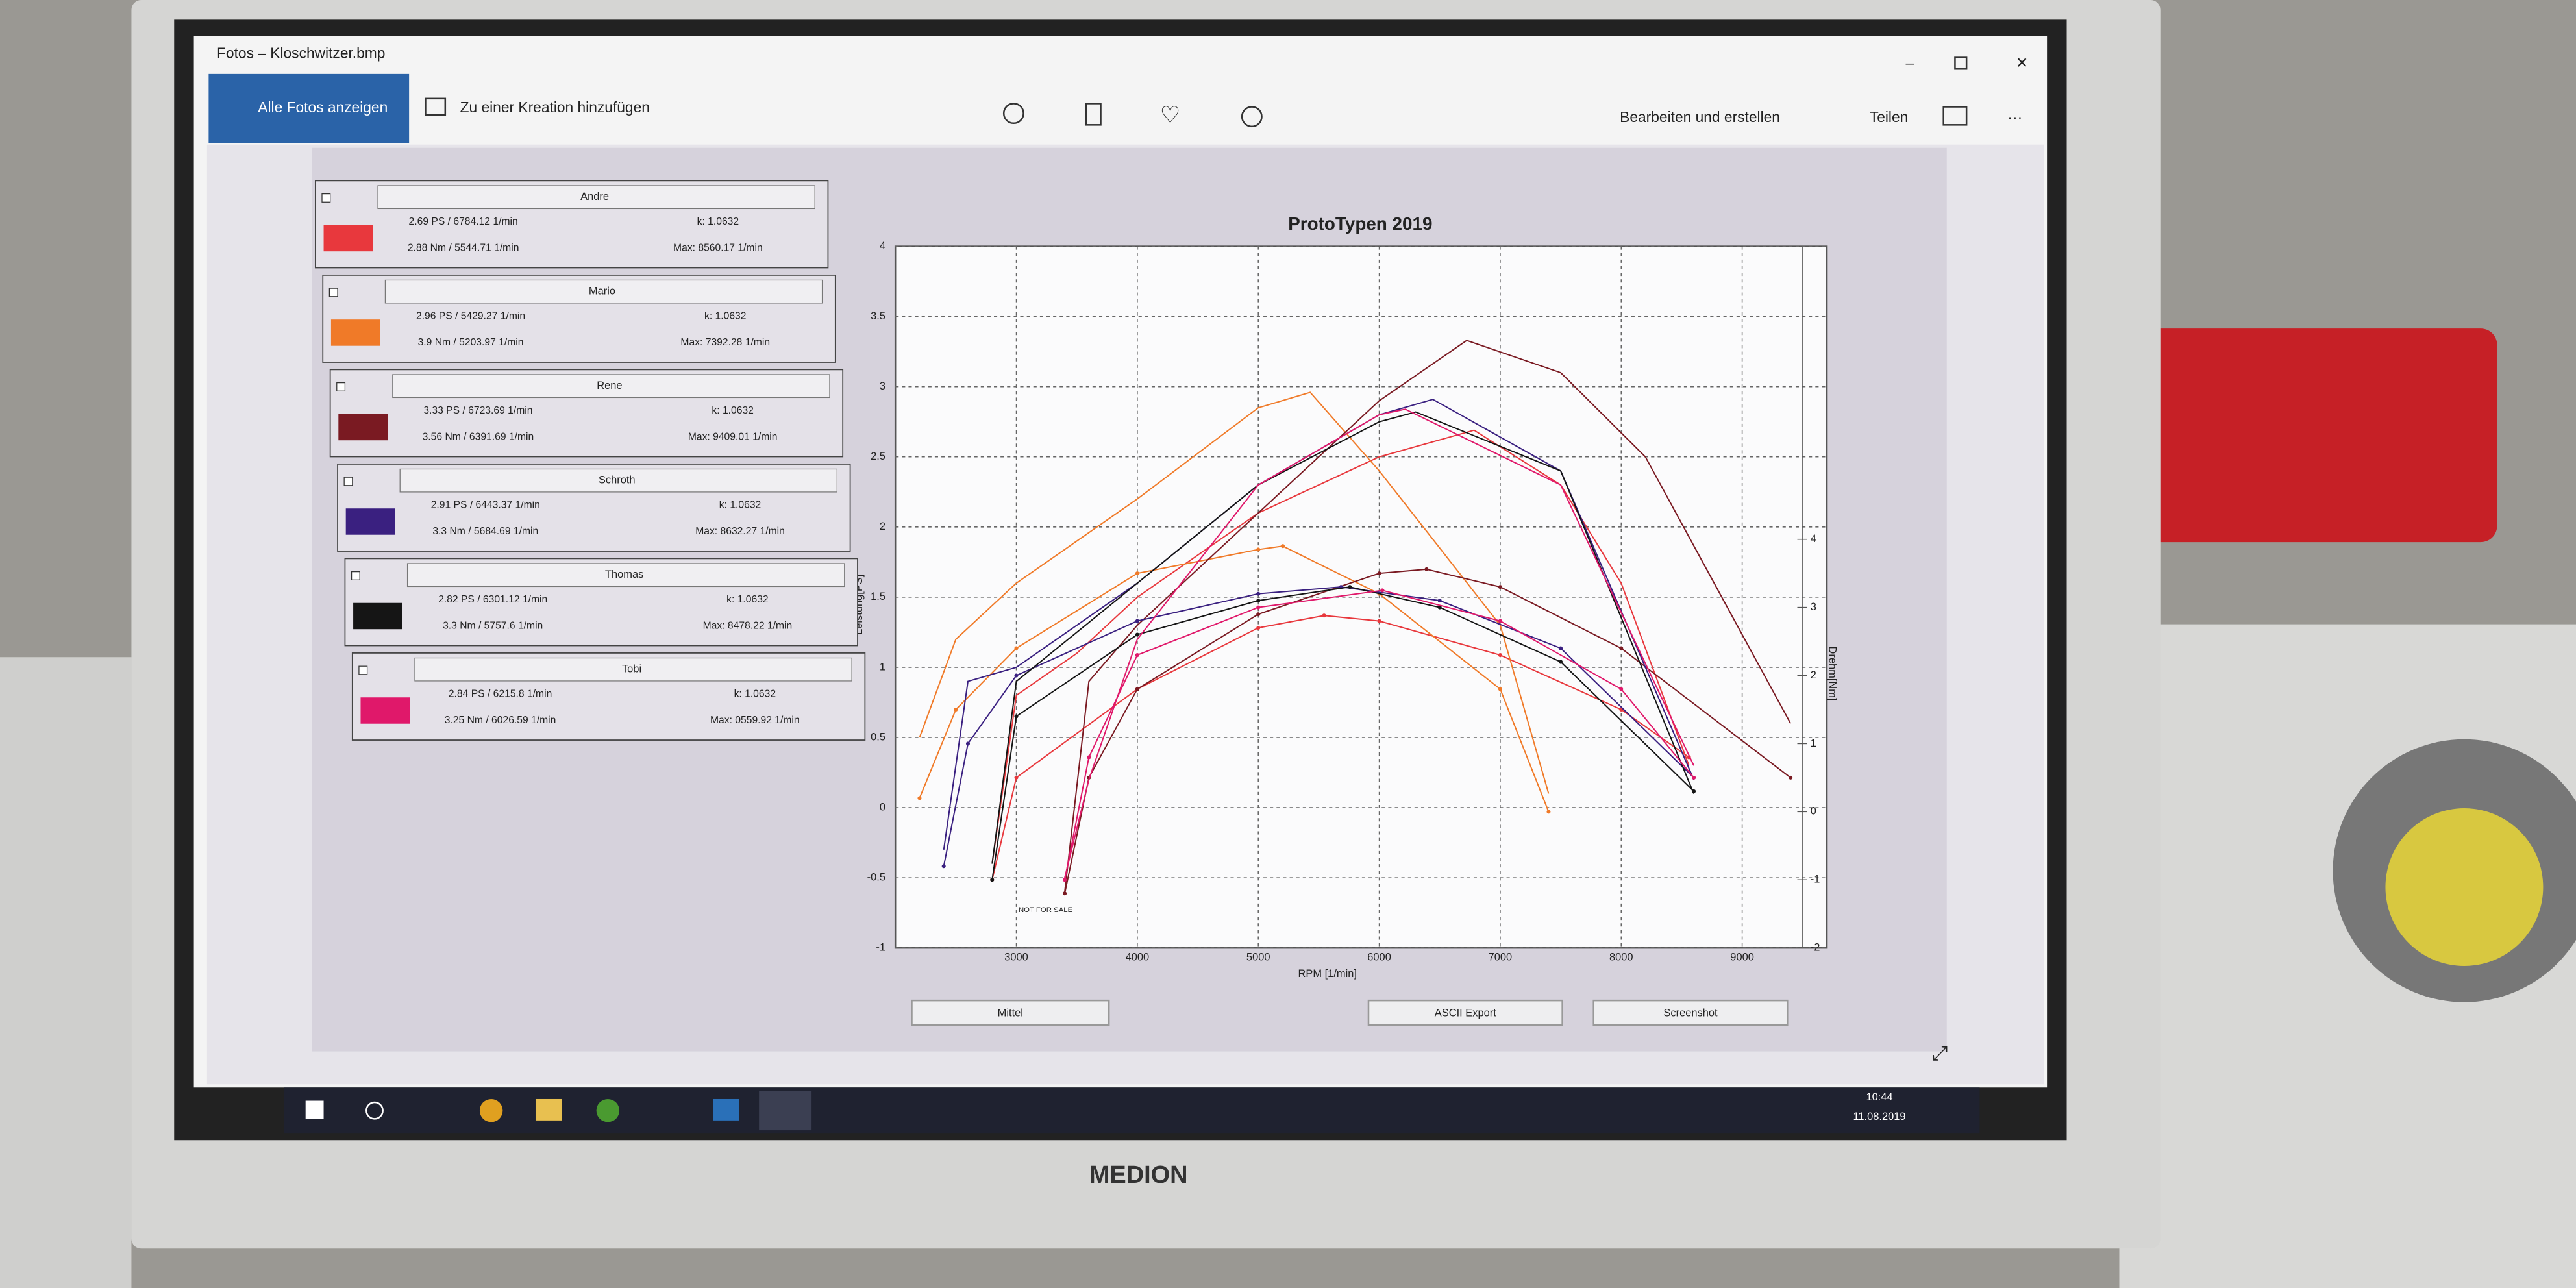 The height and width of the screenshot is (1288, 2576). What do you see at coordinates (617, 480) in the screenshot?
I see `legend-name: Schroth` at bounding box center [617, 480].